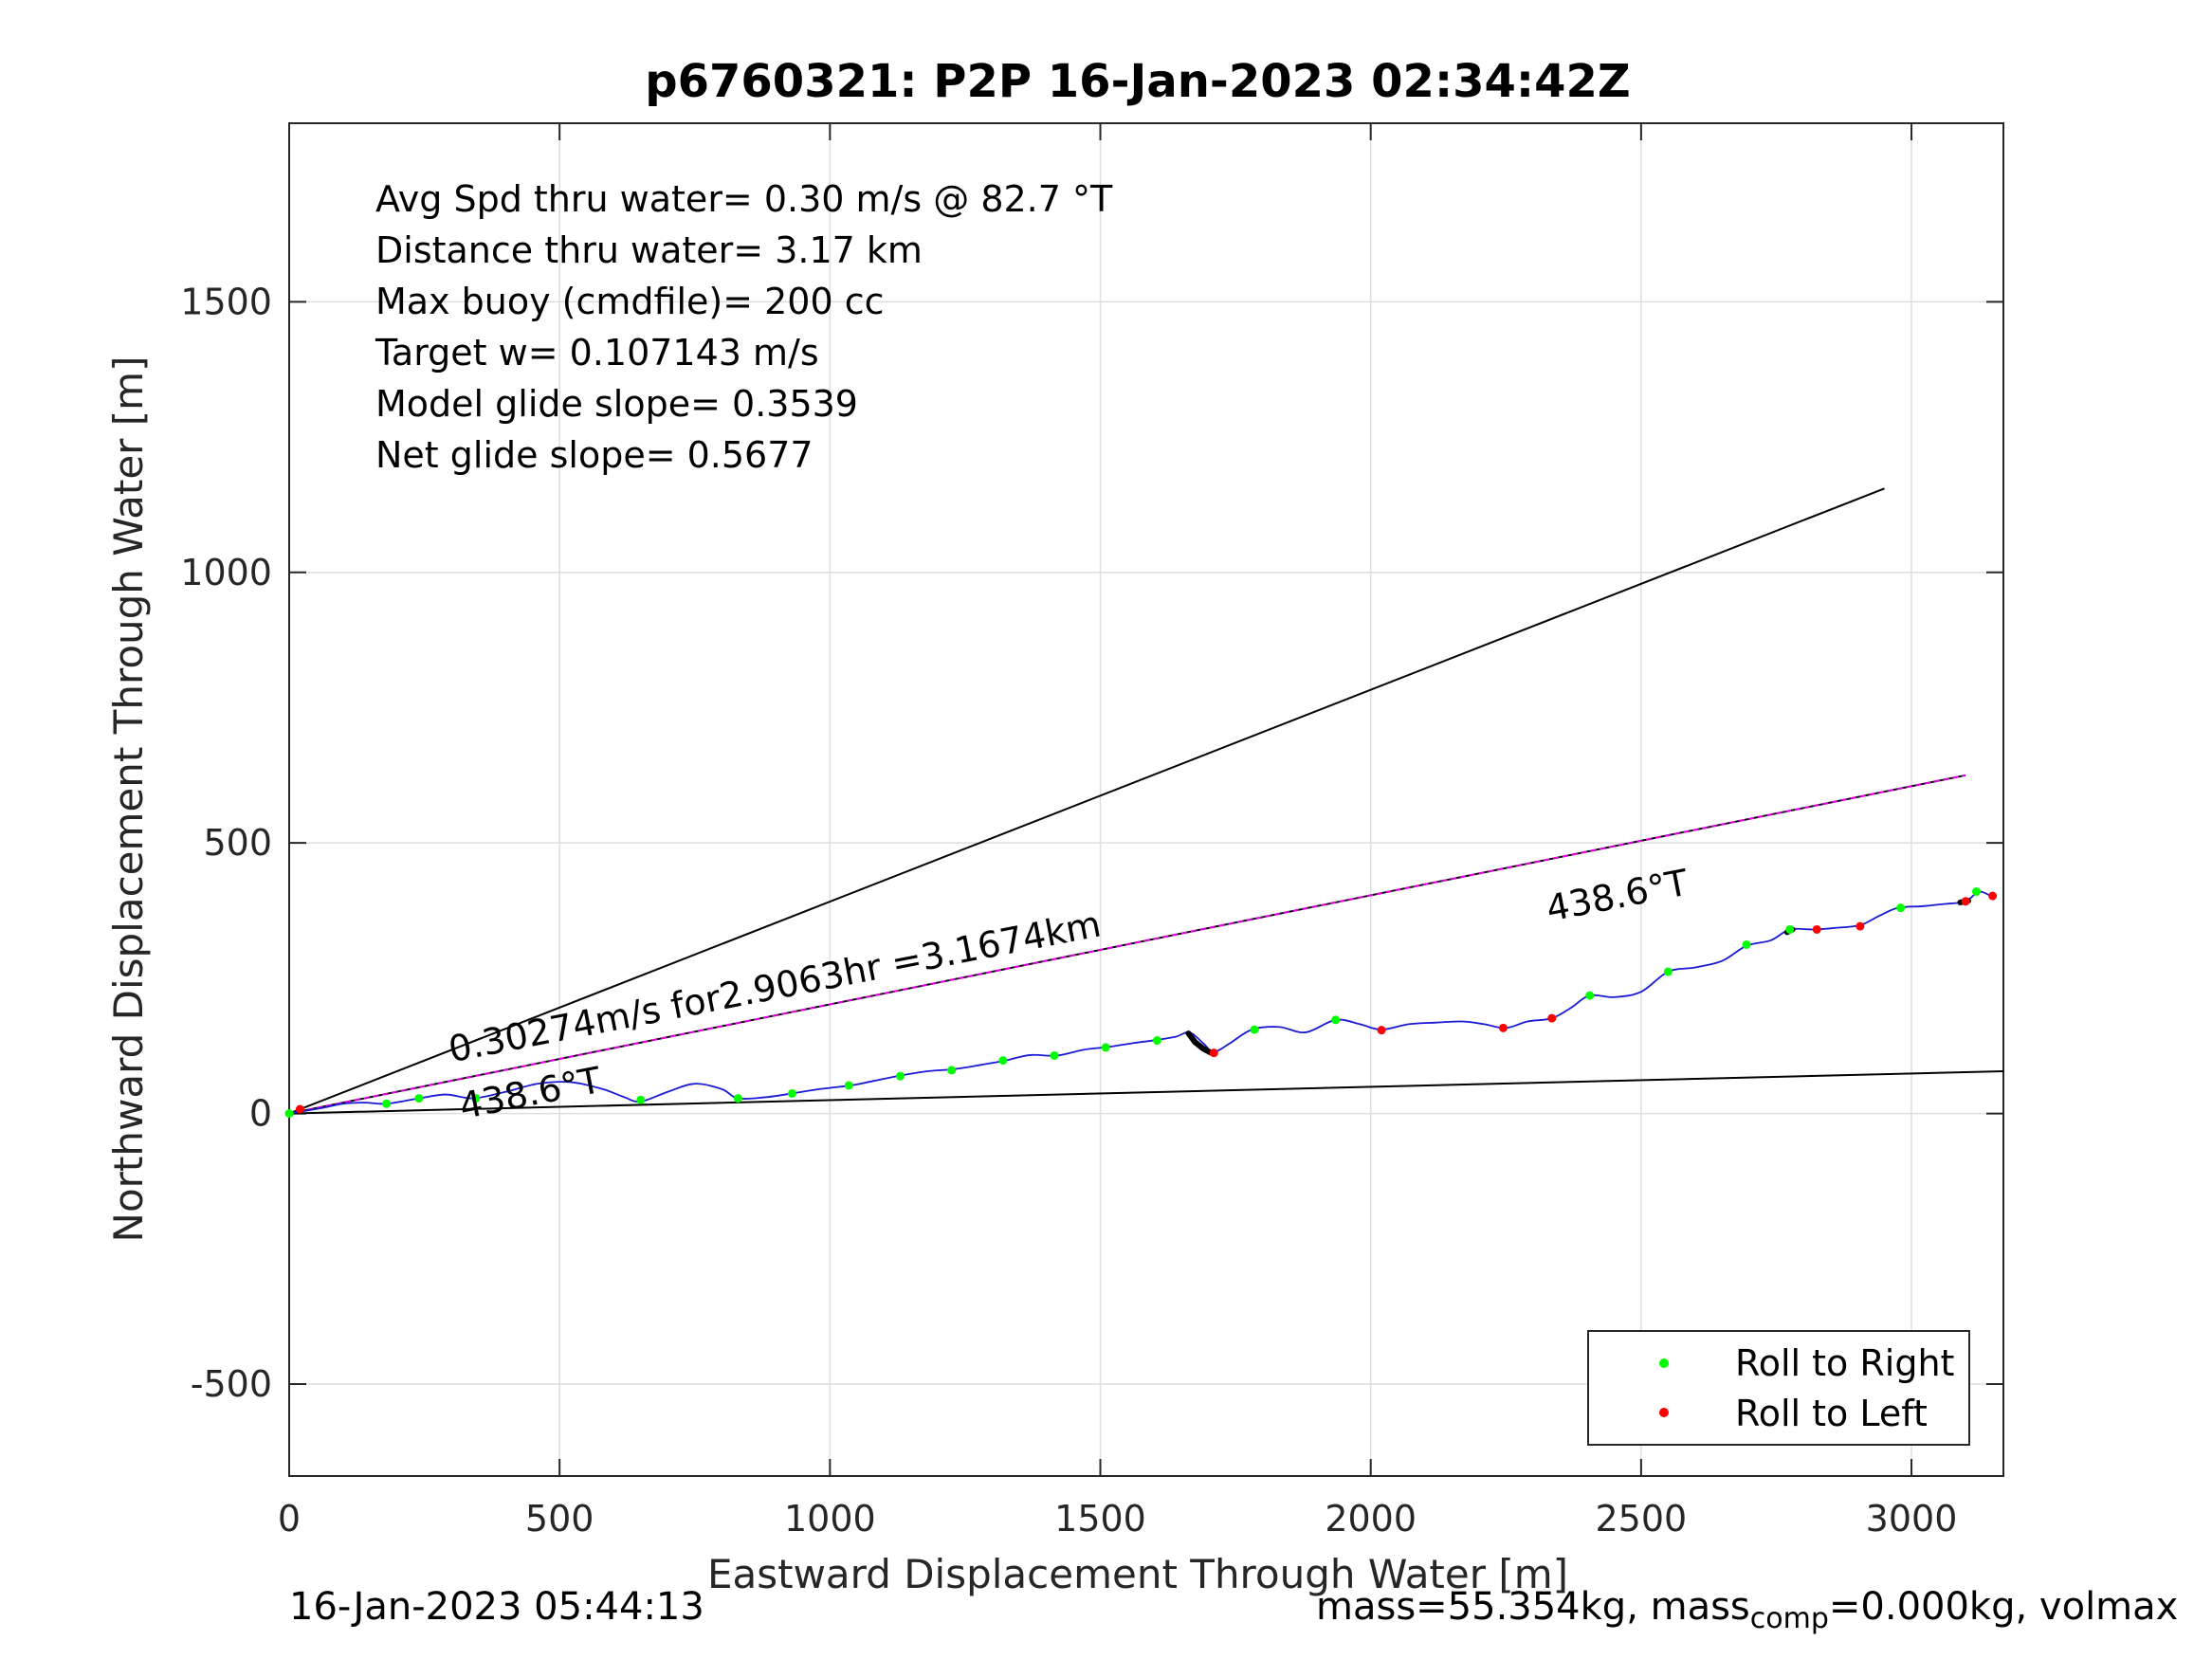  Describe the element at coordinates (1642, 1519) in the screenshot. I see `x-tick-label: 2500` at that location.